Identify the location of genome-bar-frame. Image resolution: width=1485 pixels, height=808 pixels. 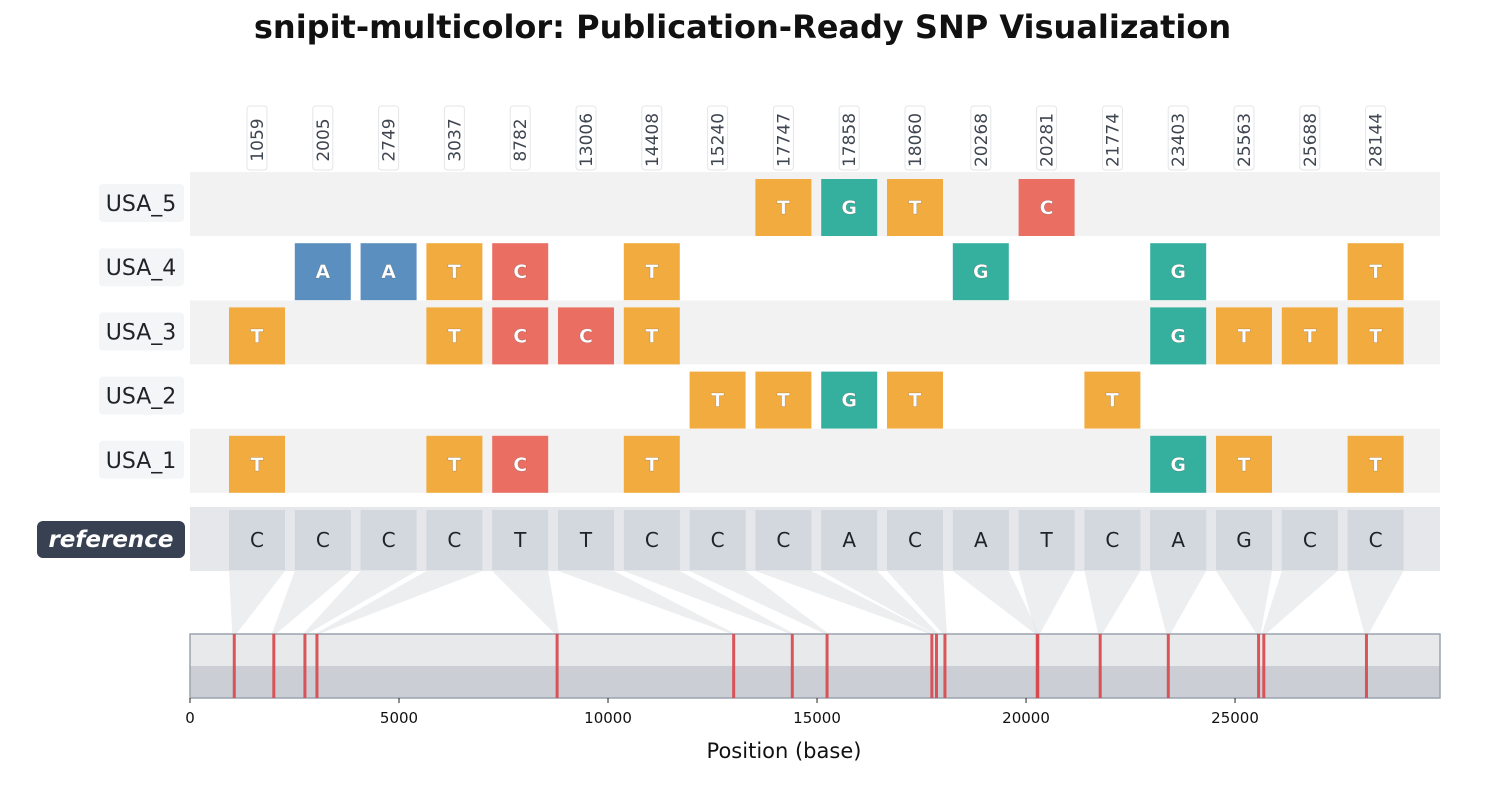
(815, 666).